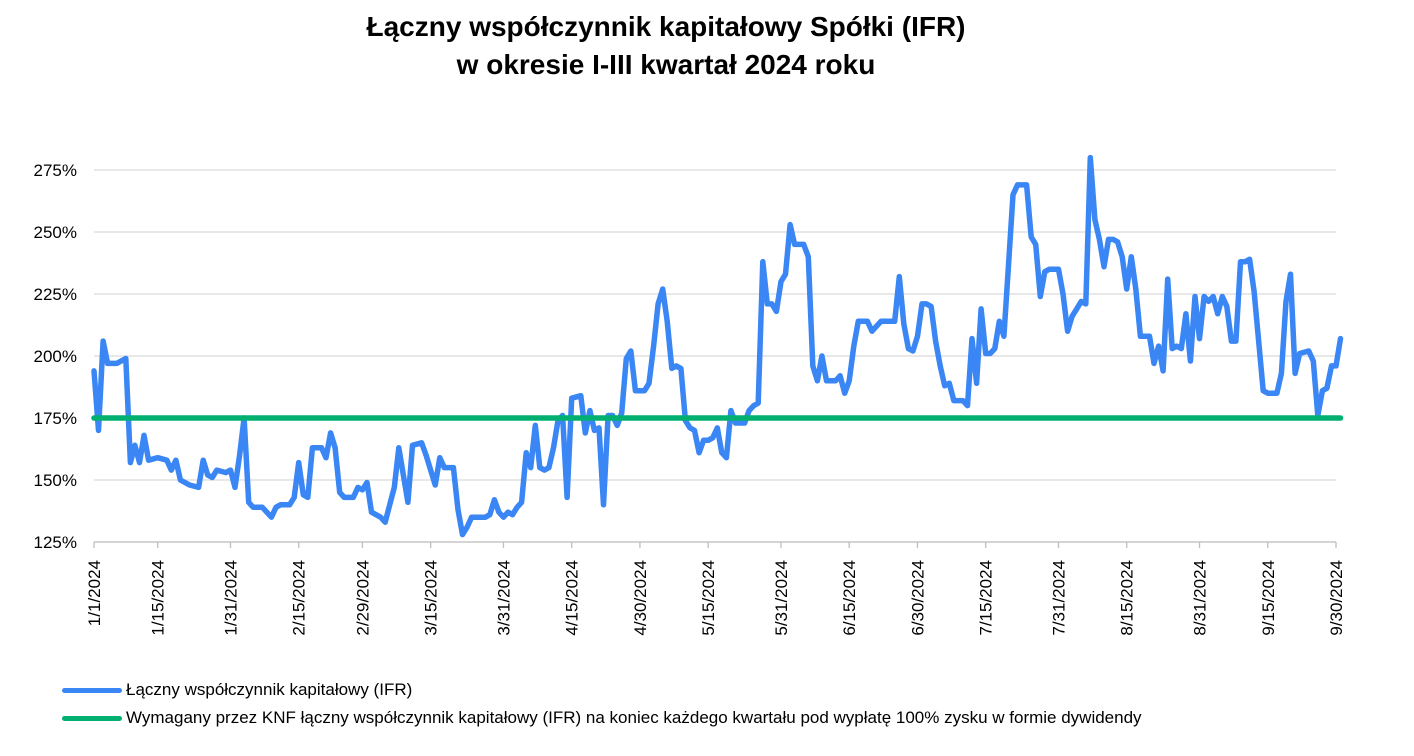 The image size is (1414, 756). Describe the element at coordinates (986, 598) in the screenshot. I see `x-tick-label: 7/15/2024` at that location.